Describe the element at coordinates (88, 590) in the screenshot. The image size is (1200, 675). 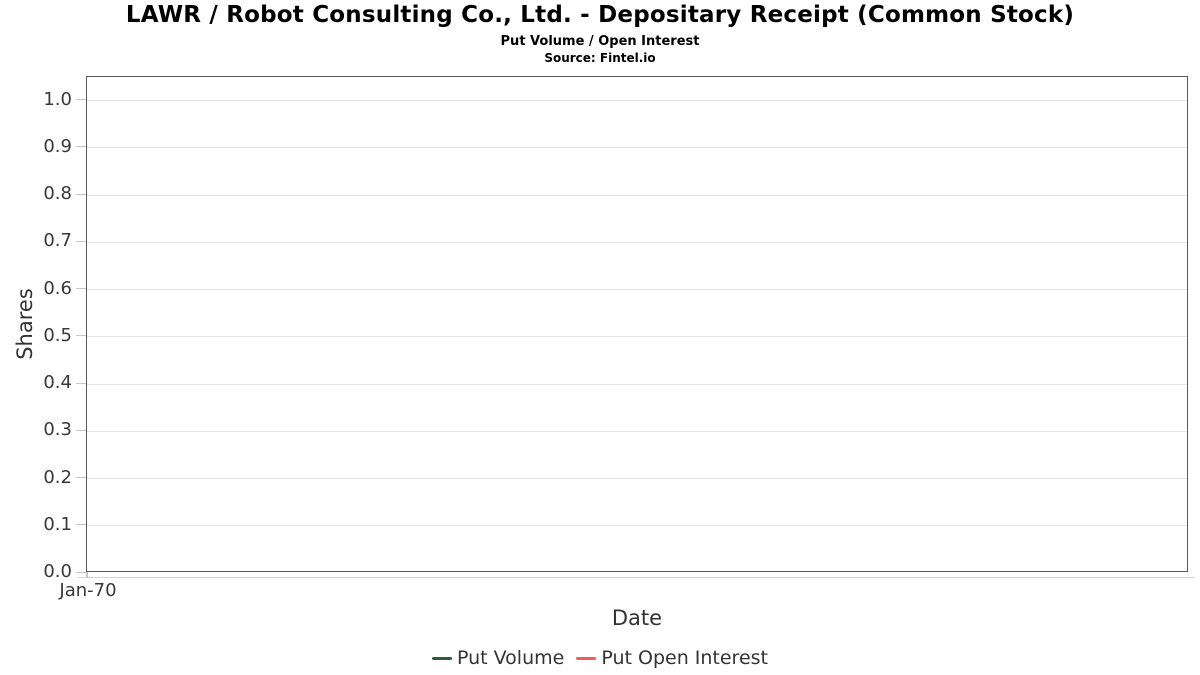
I see `x-tick-label: Jan-70` at that location.